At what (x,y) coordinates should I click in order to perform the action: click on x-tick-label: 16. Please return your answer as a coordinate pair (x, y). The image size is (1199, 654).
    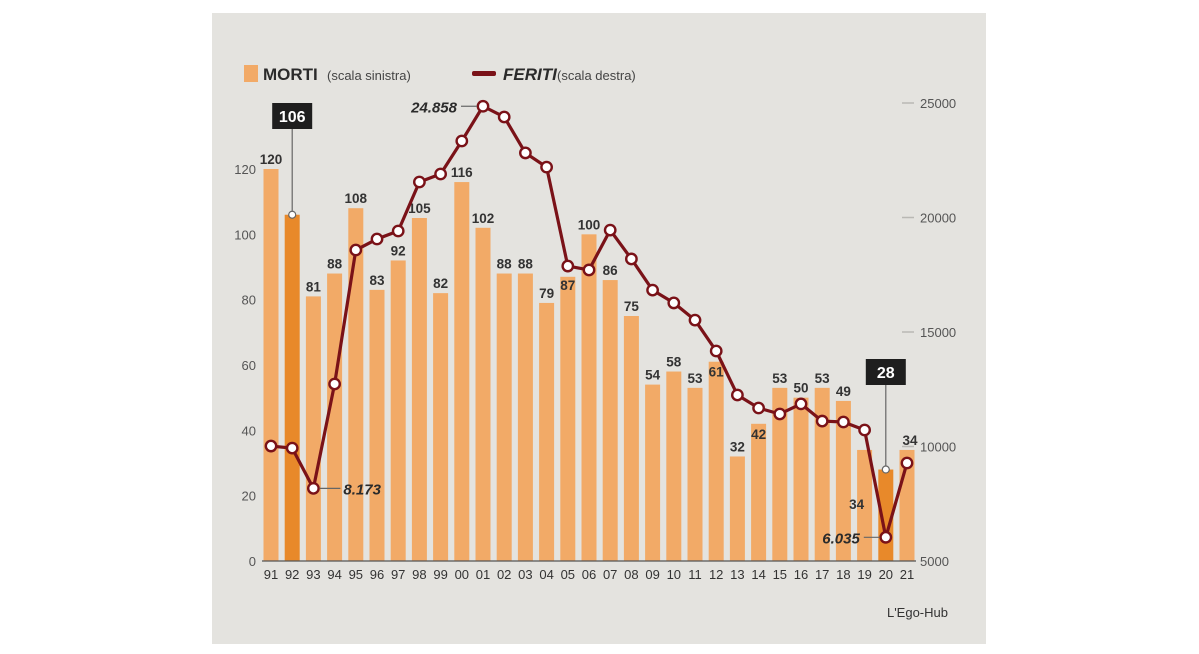
    Looking at the image, I should click on (801, 574).